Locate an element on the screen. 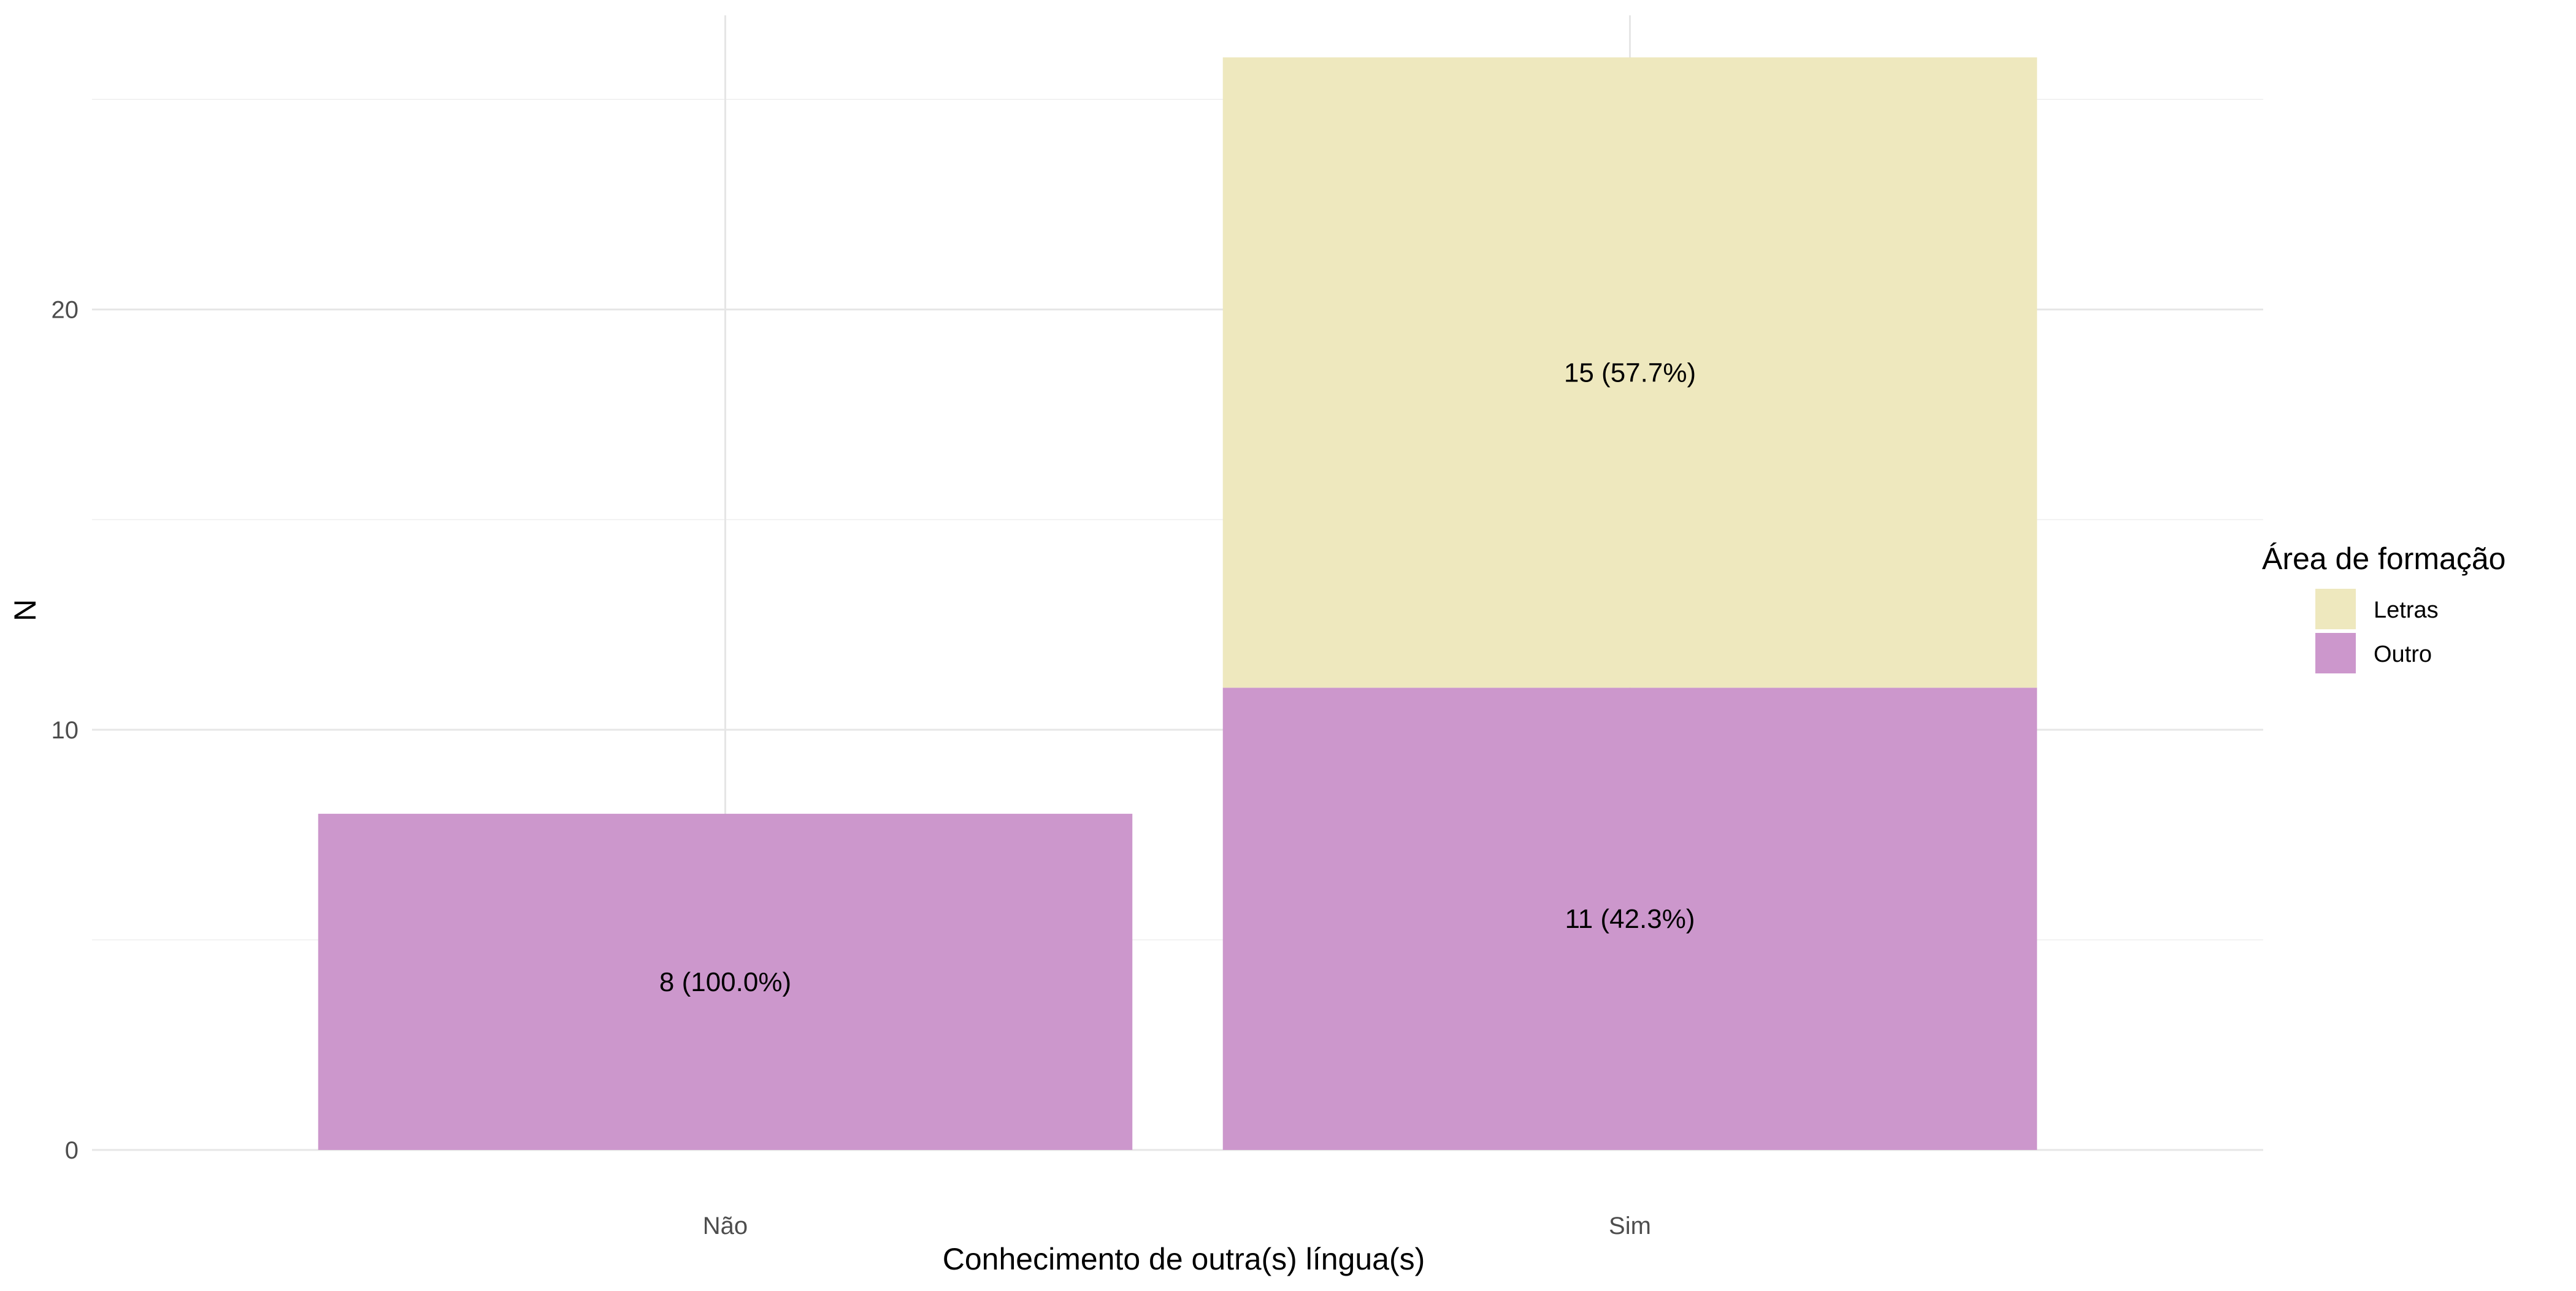  y-axis-title: N is located at coordinates (25, 610).